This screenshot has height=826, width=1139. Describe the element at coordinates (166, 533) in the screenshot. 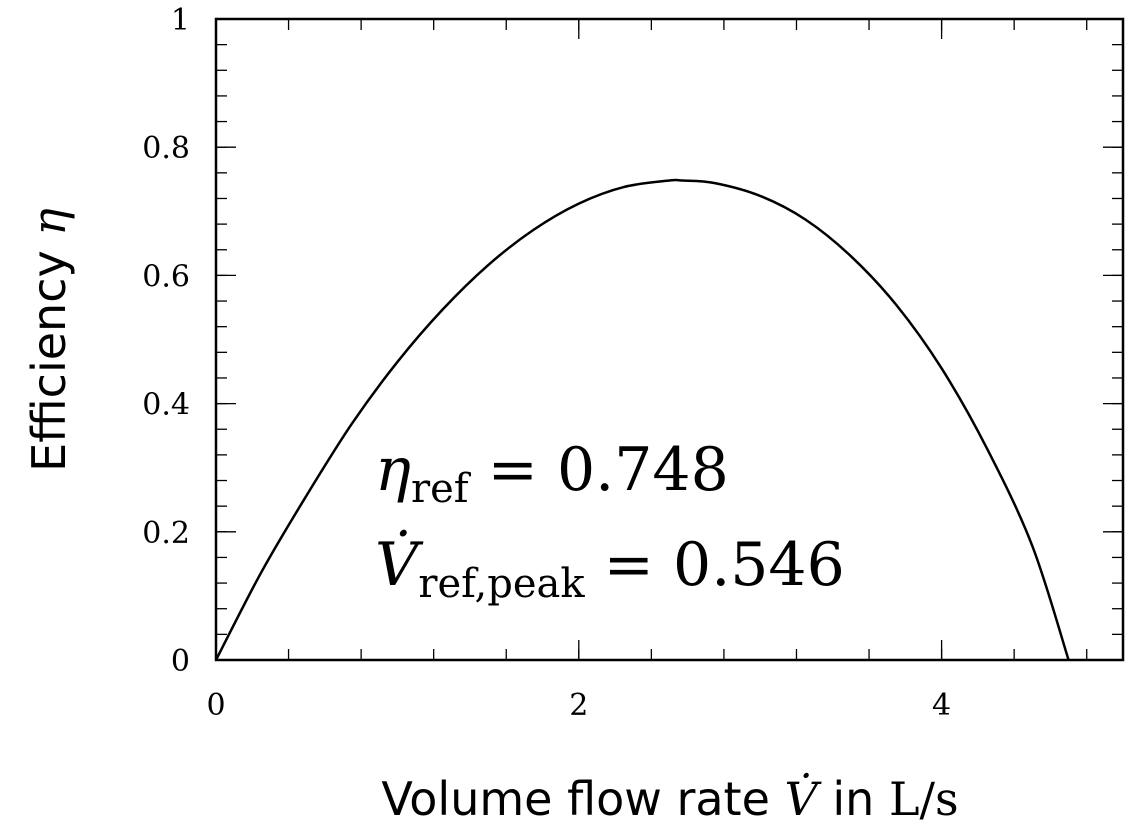

I see `y-tick-label: 0.2` at that location.